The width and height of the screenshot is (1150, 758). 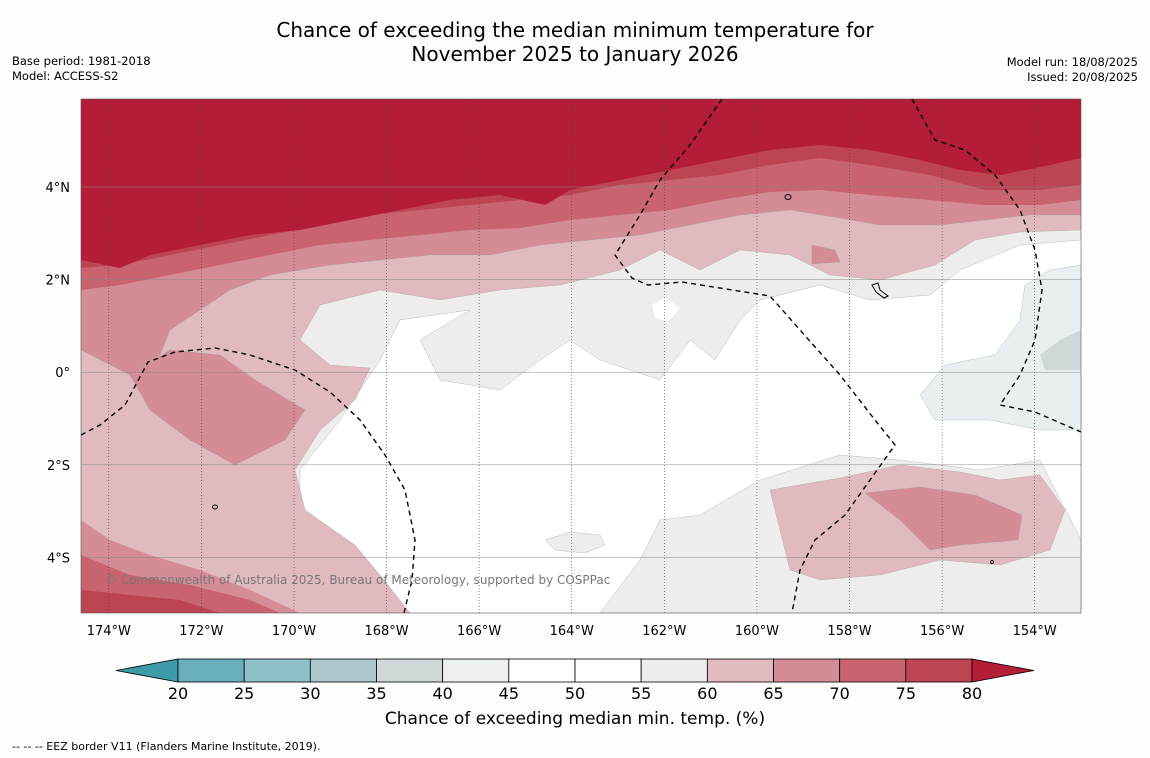 What do you see at coordinates (942, 631) in the screenshot?
I see `lon-tick-label: 156°W` at bounding box center [942, 631].